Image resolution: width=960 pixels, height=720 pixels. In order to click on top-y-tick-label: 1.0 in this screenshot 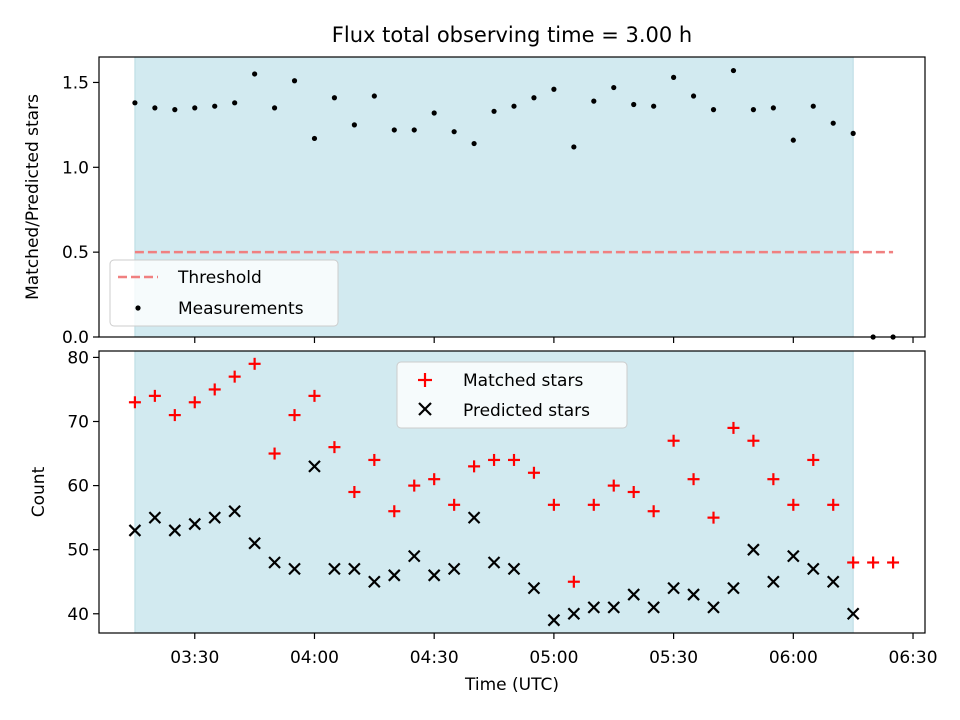, I will do `click(75, 168)`.